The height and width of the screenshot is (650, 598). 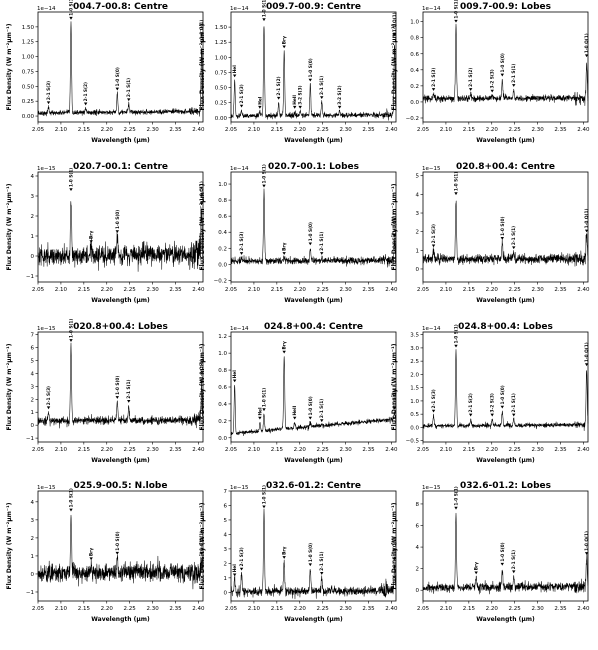 I want to click on y-tick-label: −1, so click(x=30, y=593).